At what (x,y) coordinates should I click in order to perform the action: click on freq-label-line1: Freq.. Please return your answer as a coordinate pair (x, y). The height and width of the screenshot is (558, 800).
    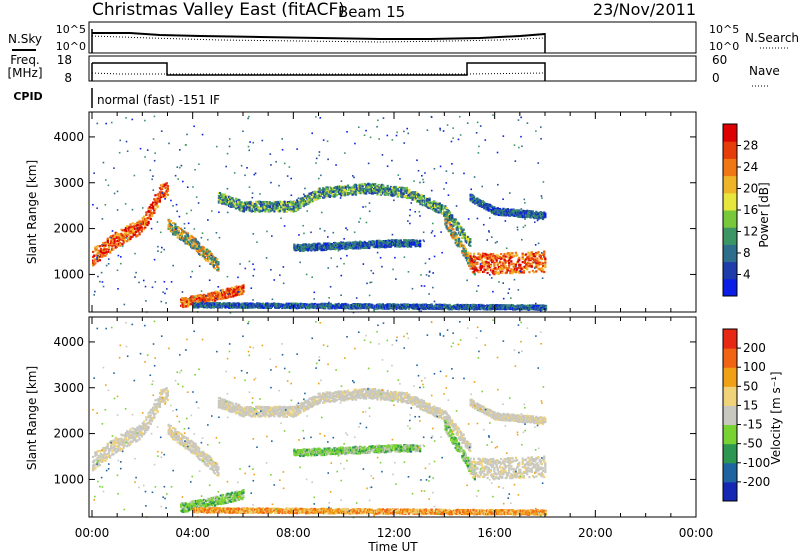
    Looking at the image, I should click on (25, 60).